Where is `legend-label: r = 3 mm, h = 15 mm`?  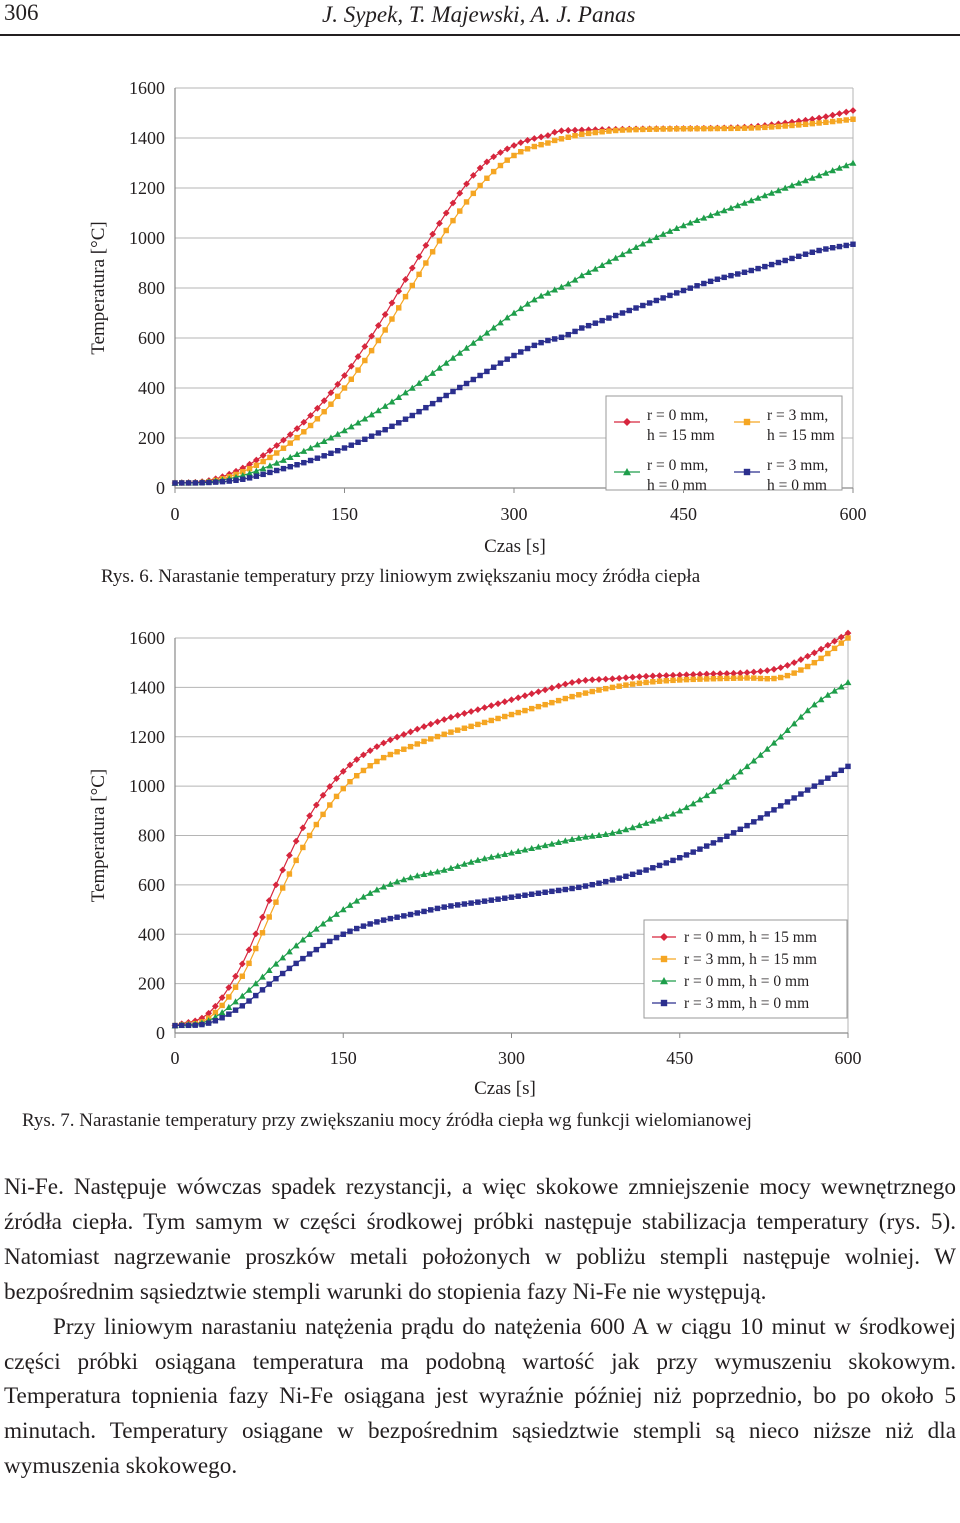 legend-label: r = 3 mm, h = 15 mm is located at coordinates (750, 959).